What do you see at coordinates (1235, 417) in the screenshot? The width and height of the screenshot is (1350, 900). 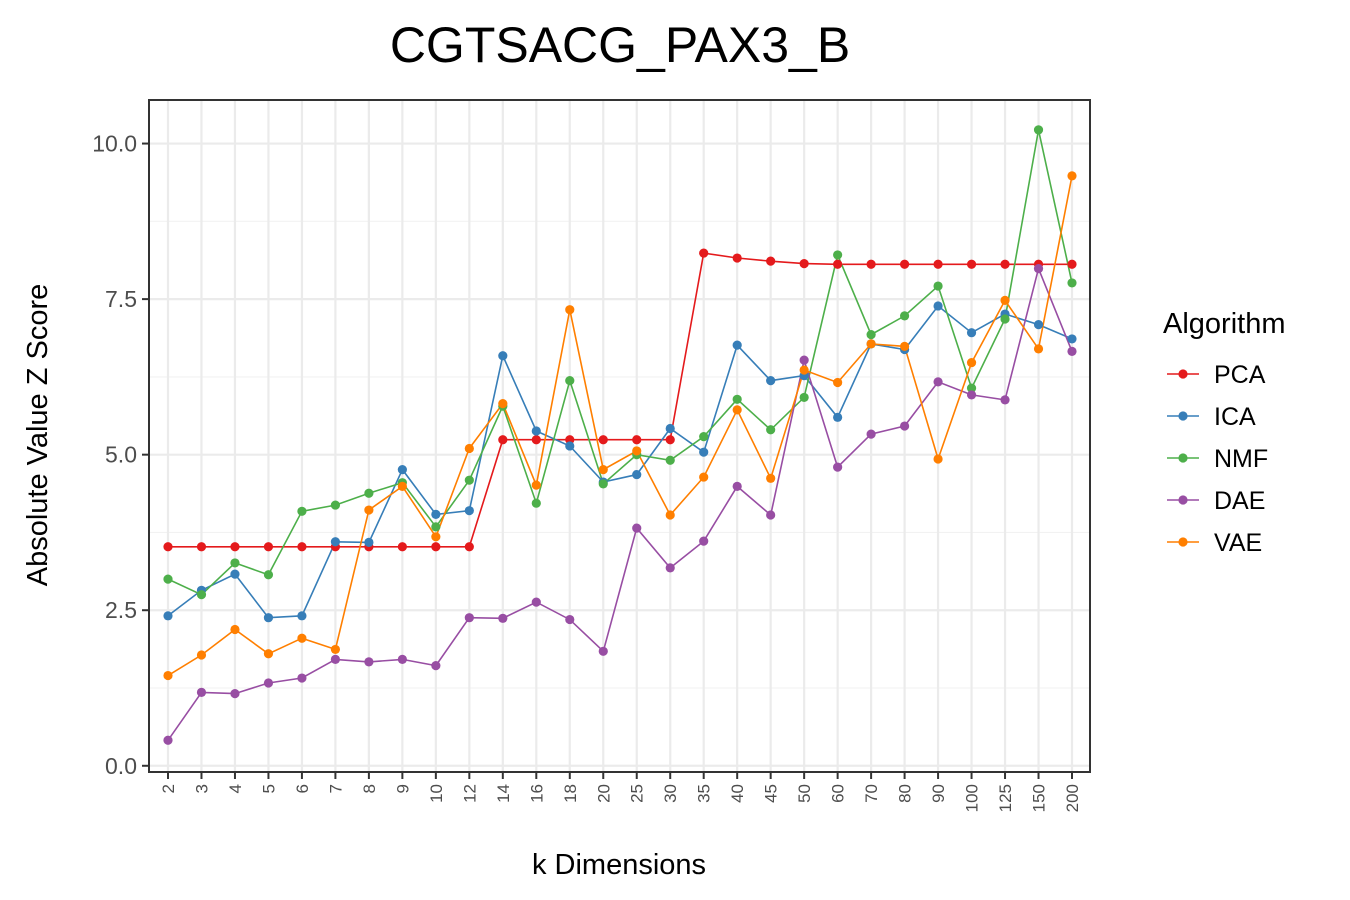 I see `legend-label-ica: ICA` at bounding box center [1235, 417].